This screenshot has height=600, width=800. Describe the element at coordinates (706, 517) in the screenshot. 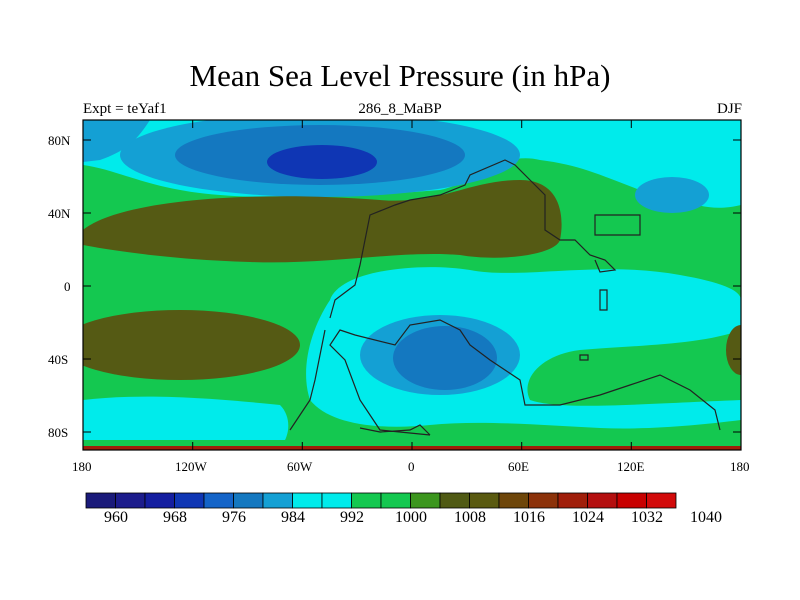

I see `colorbar-label-1040: 1040` at that location.